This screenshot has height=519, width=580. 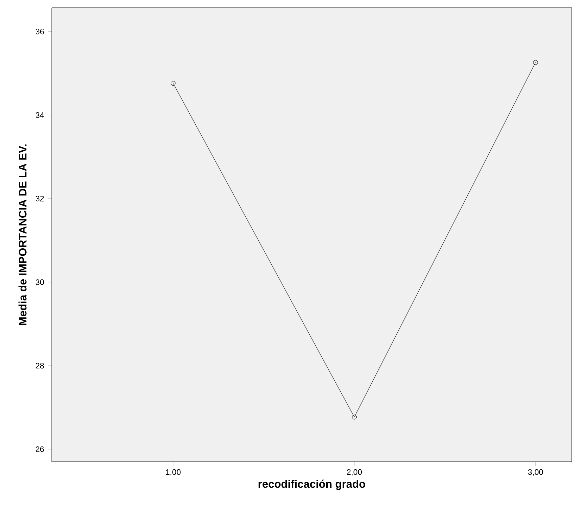 I want to click on point, so click(x=354, y=417).